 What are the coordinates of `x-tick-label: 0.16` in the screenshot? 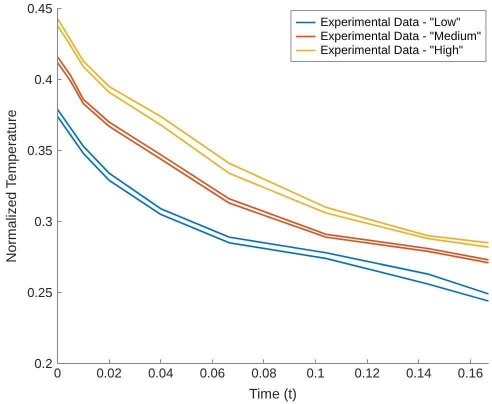 It's located at (471, 373).